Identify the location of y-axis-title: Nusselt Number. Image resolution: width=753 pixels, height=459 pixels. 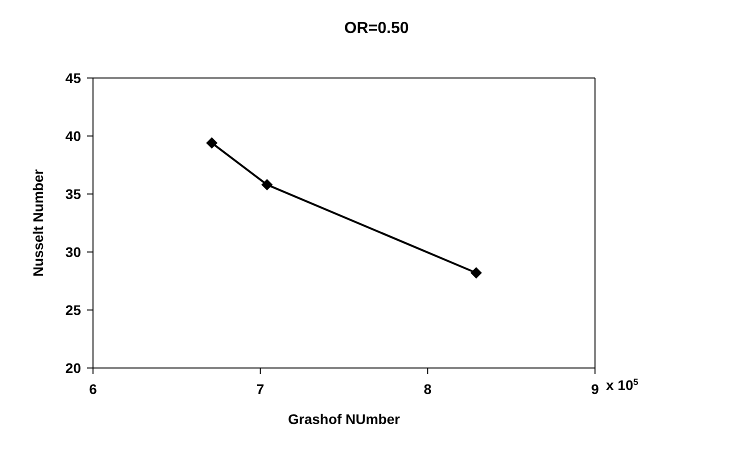
(38, 222).